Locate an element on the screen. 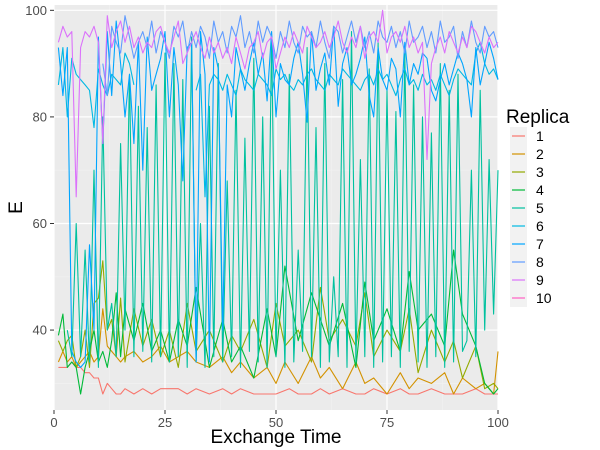  legend-label-replica-4: 4 is located at coordinates (540, 190).